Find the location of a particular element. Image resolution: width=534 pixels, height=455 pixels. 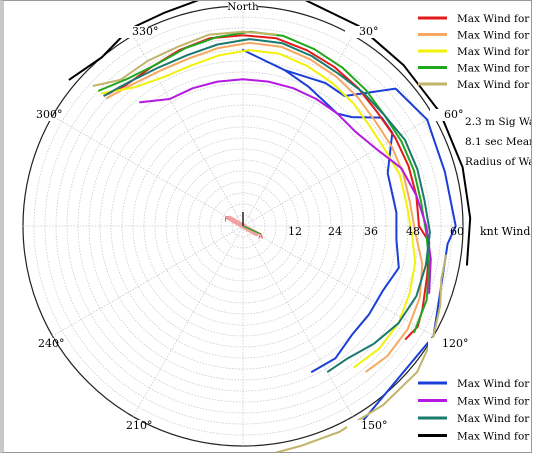

info-text: 8.1 sec Mean P is located at coordinates (498, 142).